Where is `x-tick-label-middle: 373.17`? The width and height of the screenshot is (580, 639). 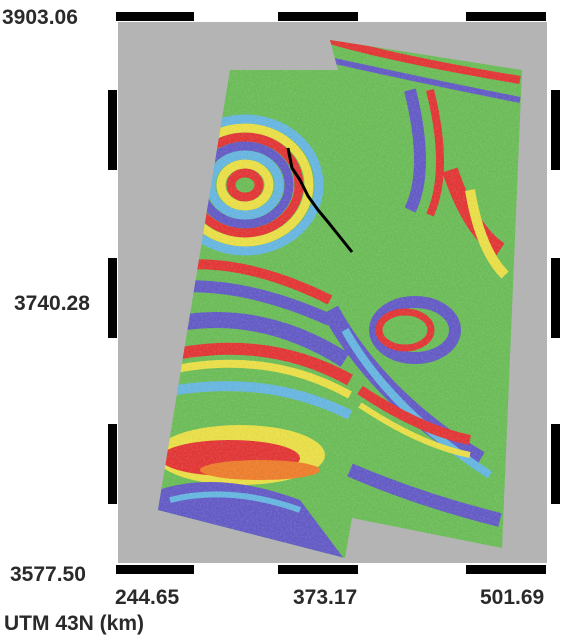
x-tick-label-middle: 373.17 is located at coordinates (325, 597).